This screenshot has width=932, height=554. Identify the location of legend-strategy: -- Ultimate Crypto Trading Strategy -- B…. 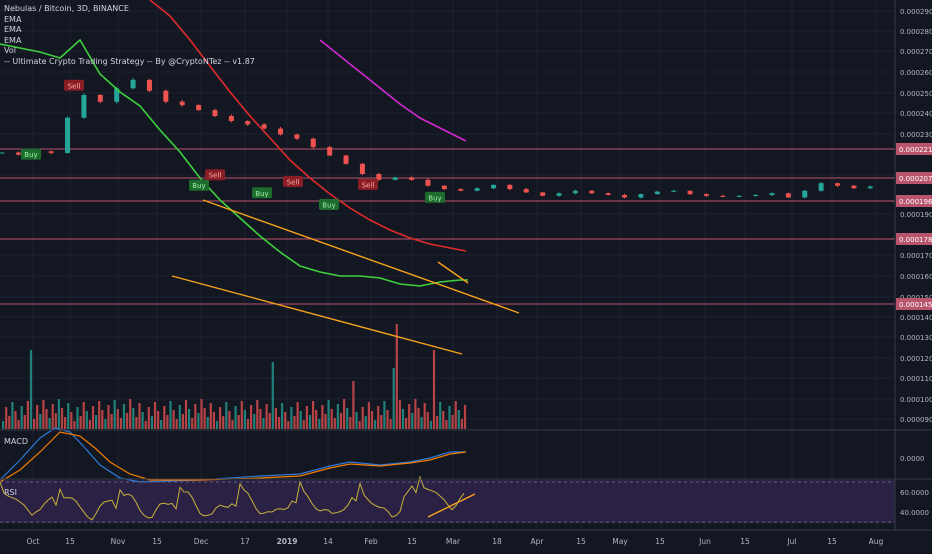
(129, 61).